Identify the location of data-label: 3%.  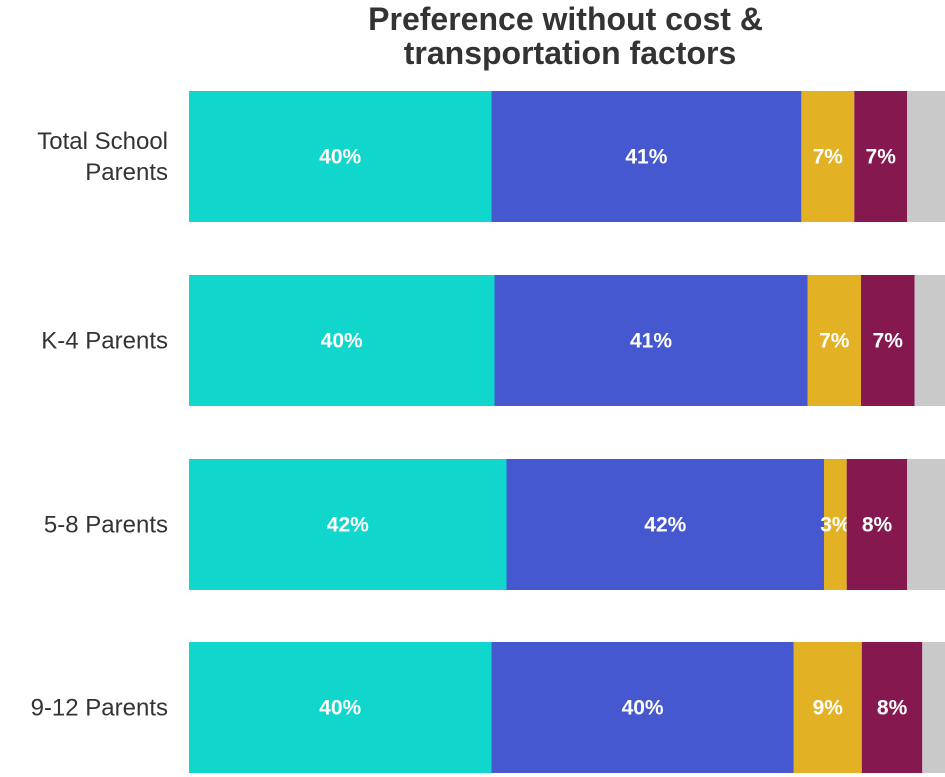
(835, 525).